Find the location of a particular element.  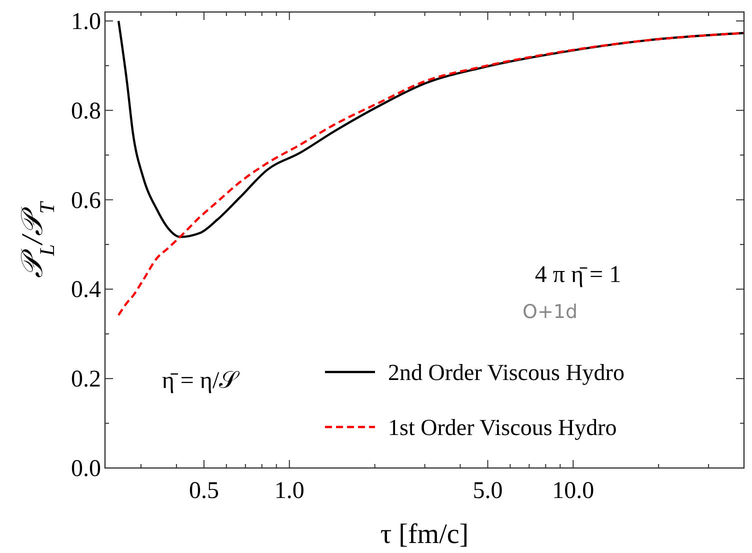

legend-label: 1st Order Viscous Hydro is located at coordinates (502, 427).